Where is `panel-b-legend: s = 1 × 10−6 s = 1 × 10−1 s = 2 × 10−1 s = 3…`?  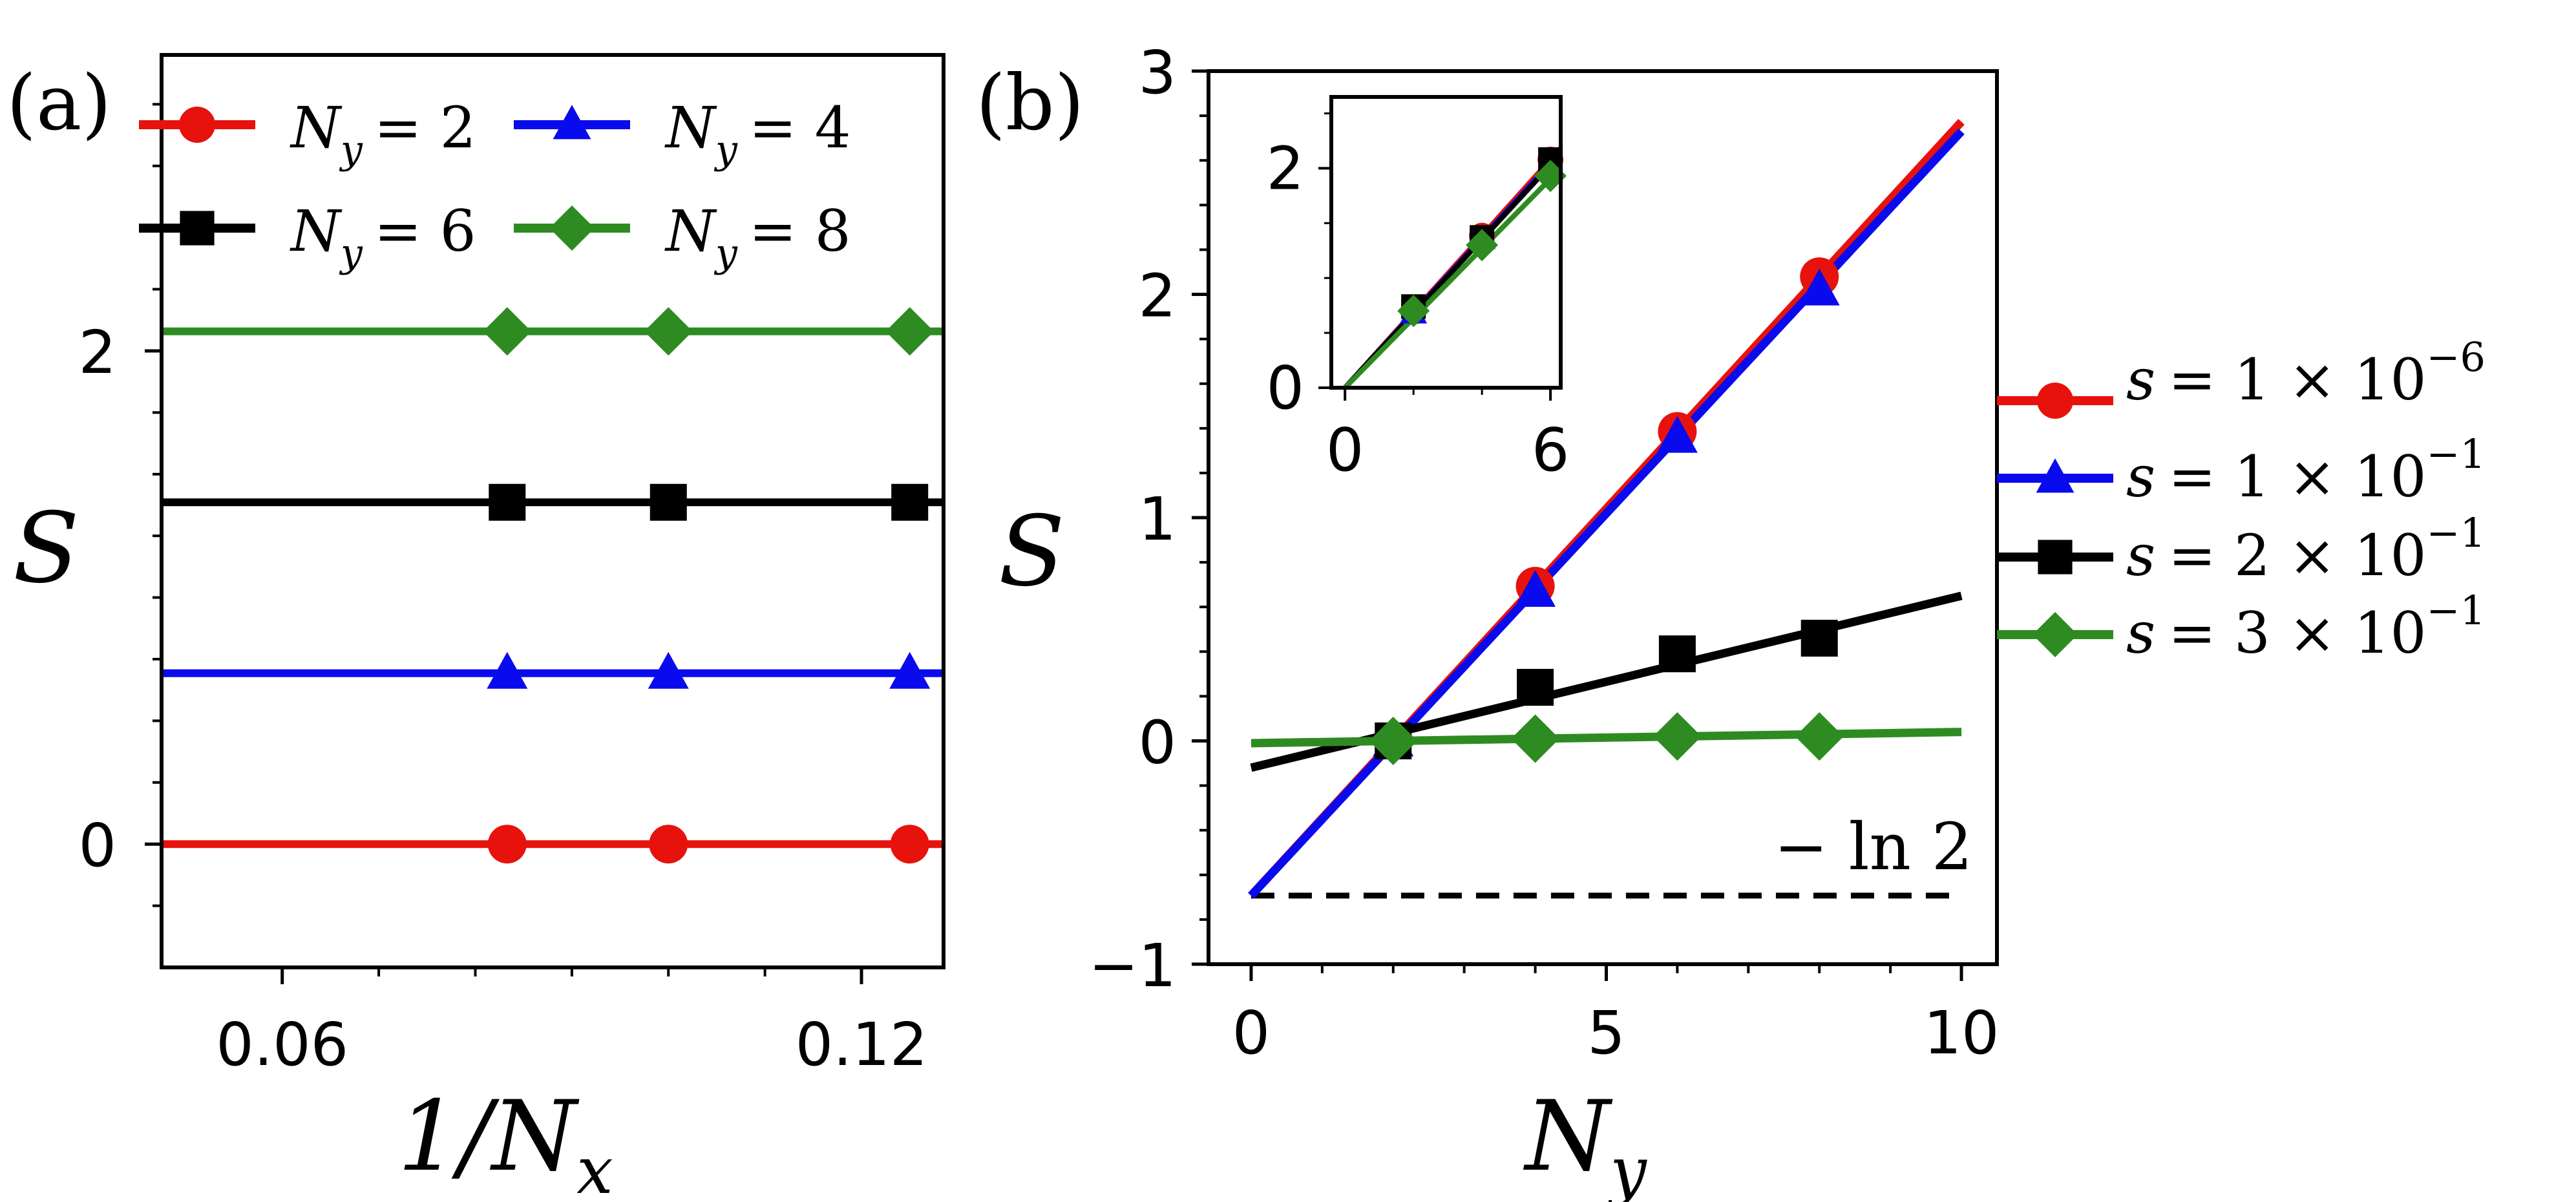 panel-b-legend: s = 1 × 10−6 s = 1 × 10−1 s = 2 × 10−1 s = 3… is located at coordinates (2241, 499).